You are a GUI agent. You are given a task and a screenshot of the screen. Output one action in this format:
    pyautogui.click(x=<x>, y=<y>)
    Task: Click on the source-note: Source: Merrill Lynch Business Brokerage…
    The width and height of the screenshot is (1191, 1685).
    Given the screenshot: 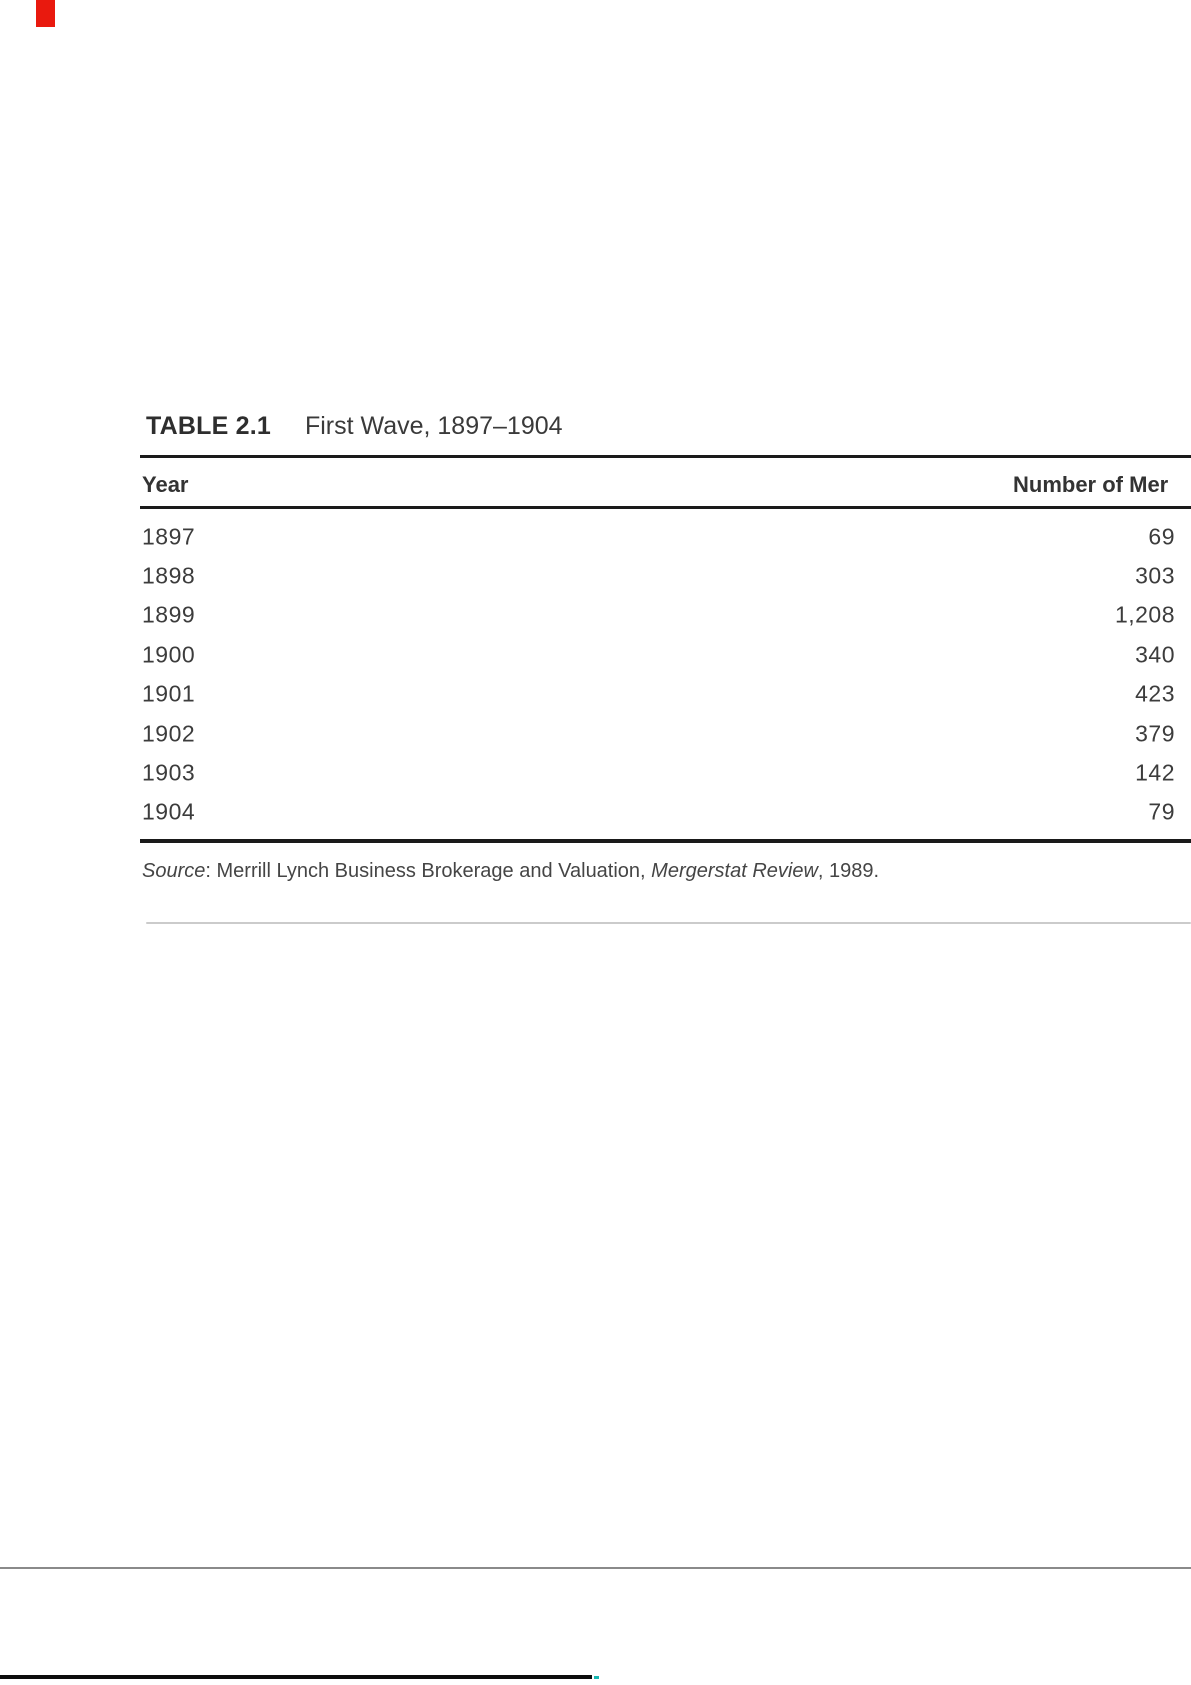 What is the action you would take?
    pyautogui.click(x=510, y=871)
    